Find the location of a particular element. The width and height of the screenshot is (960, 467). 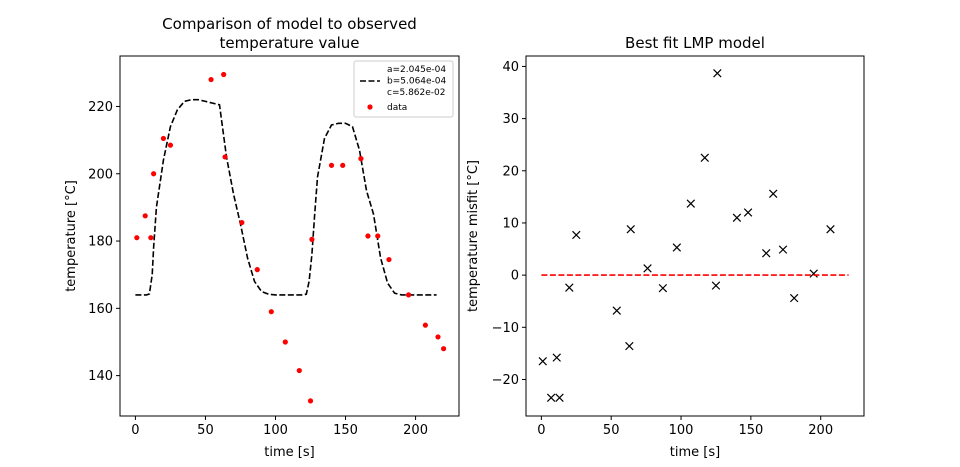

legend-box is located at coordinates (403, 89).